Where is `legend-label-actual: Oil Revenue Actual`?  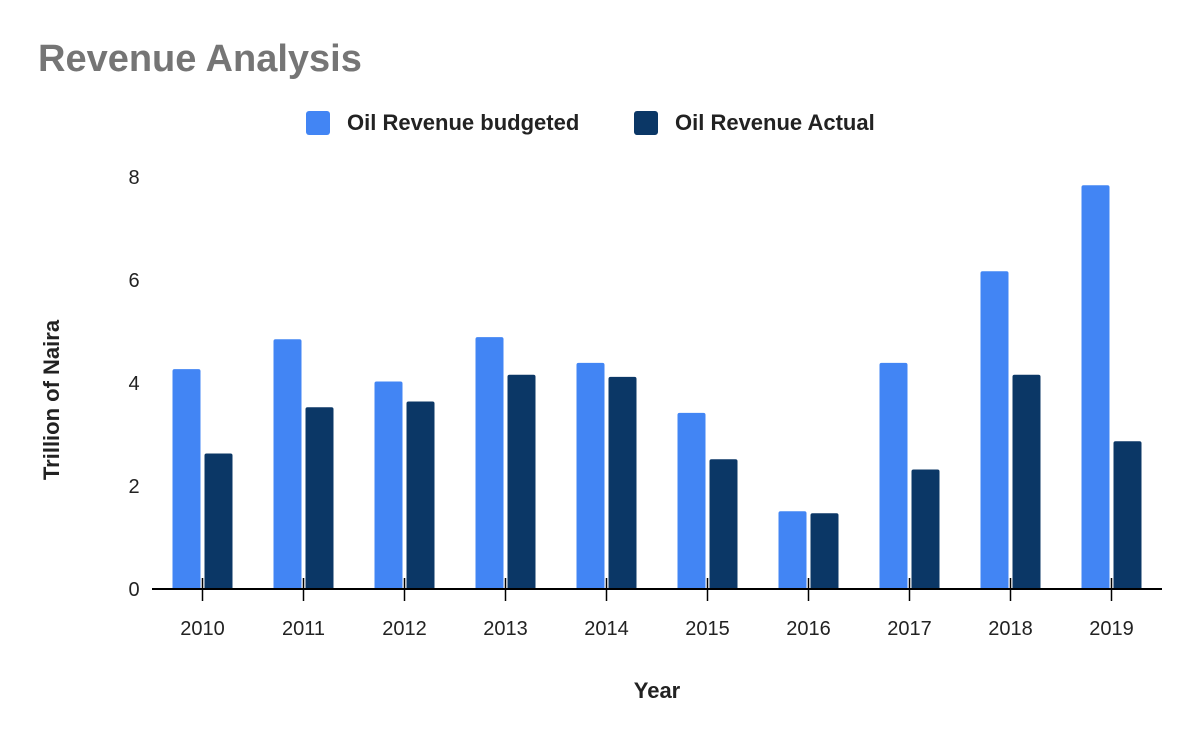
legend-label-actual: Oil Revenue Actual is located at coordinates (775, 122).